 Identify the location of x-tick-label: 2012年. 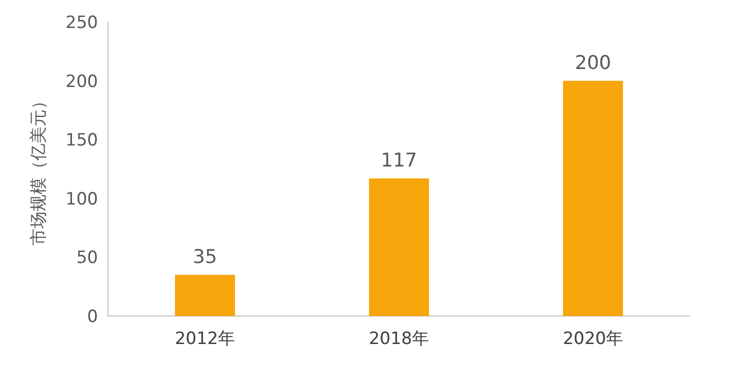
(205, 339).